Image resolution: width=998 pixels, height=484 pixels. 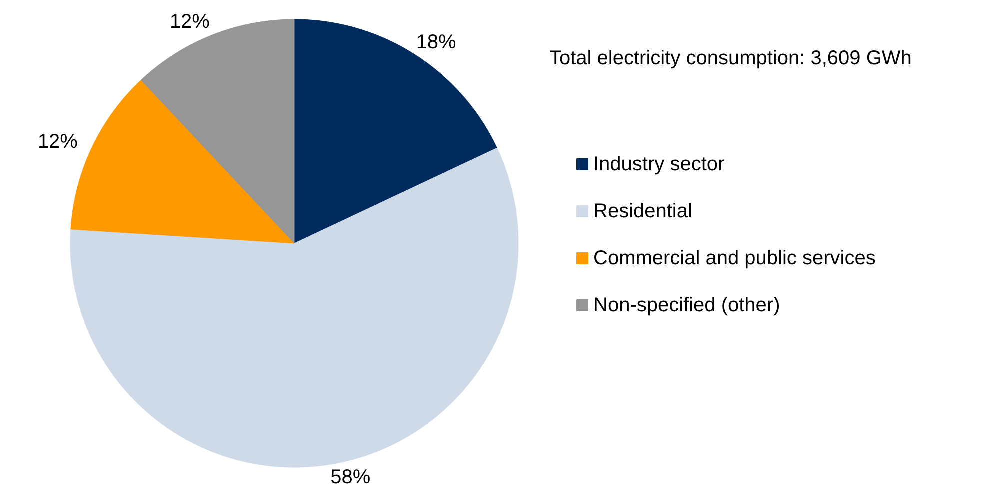 What do you see at coordinates (735, 259) in the screenshot?
I see `legend-label: Commercial and public services` at bounding box center [735, 259].